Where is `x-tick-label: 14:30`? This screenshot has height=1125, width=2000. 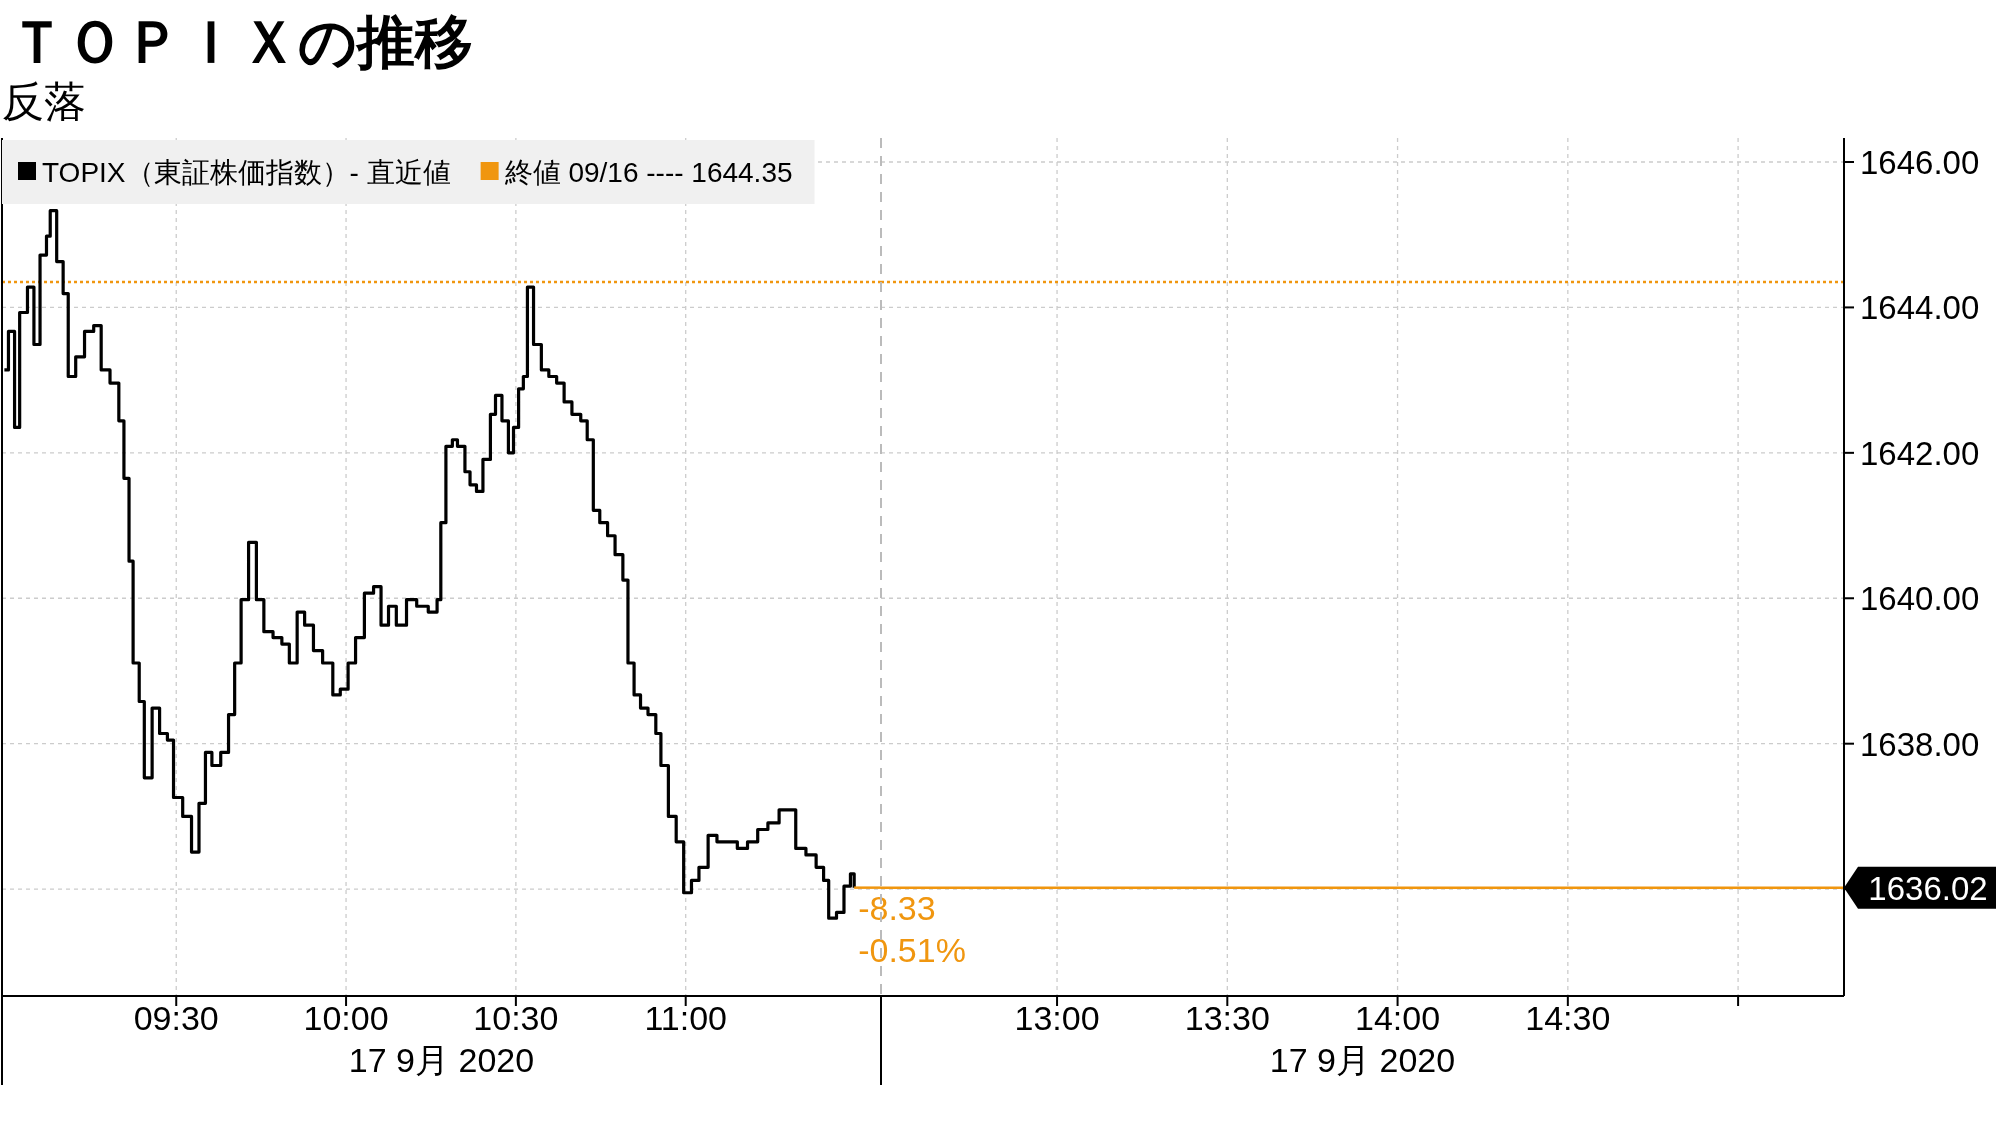
x-tick-label: 14:30 is located at coordinates (1568, 1018).